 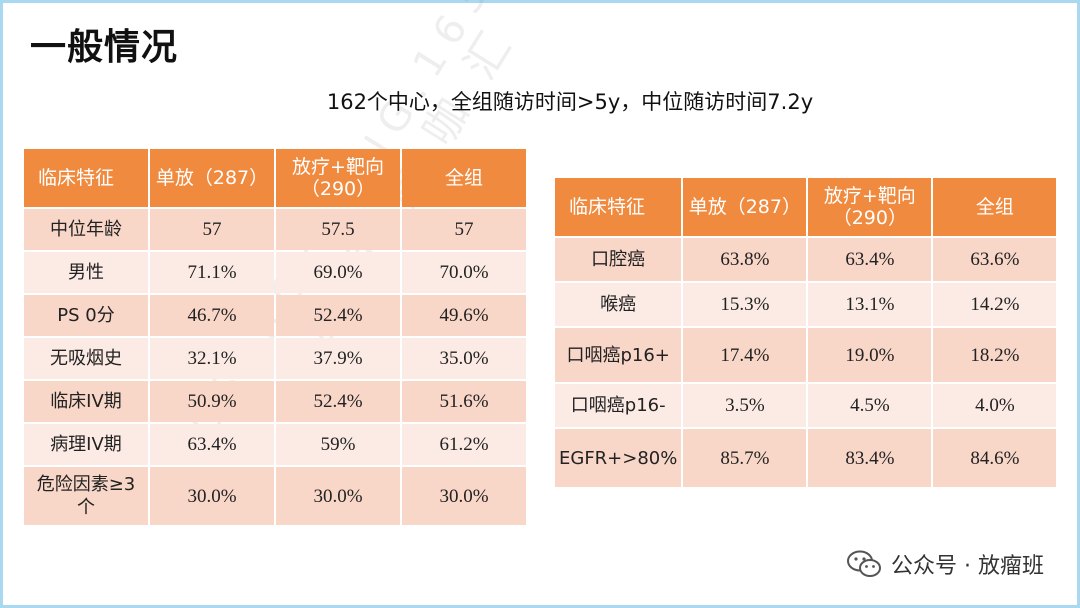 What do you see at coordinates (86, 496) in the screenshot?
I see `row-label: 危险因素≥3个` at bounding box center [86, 496].